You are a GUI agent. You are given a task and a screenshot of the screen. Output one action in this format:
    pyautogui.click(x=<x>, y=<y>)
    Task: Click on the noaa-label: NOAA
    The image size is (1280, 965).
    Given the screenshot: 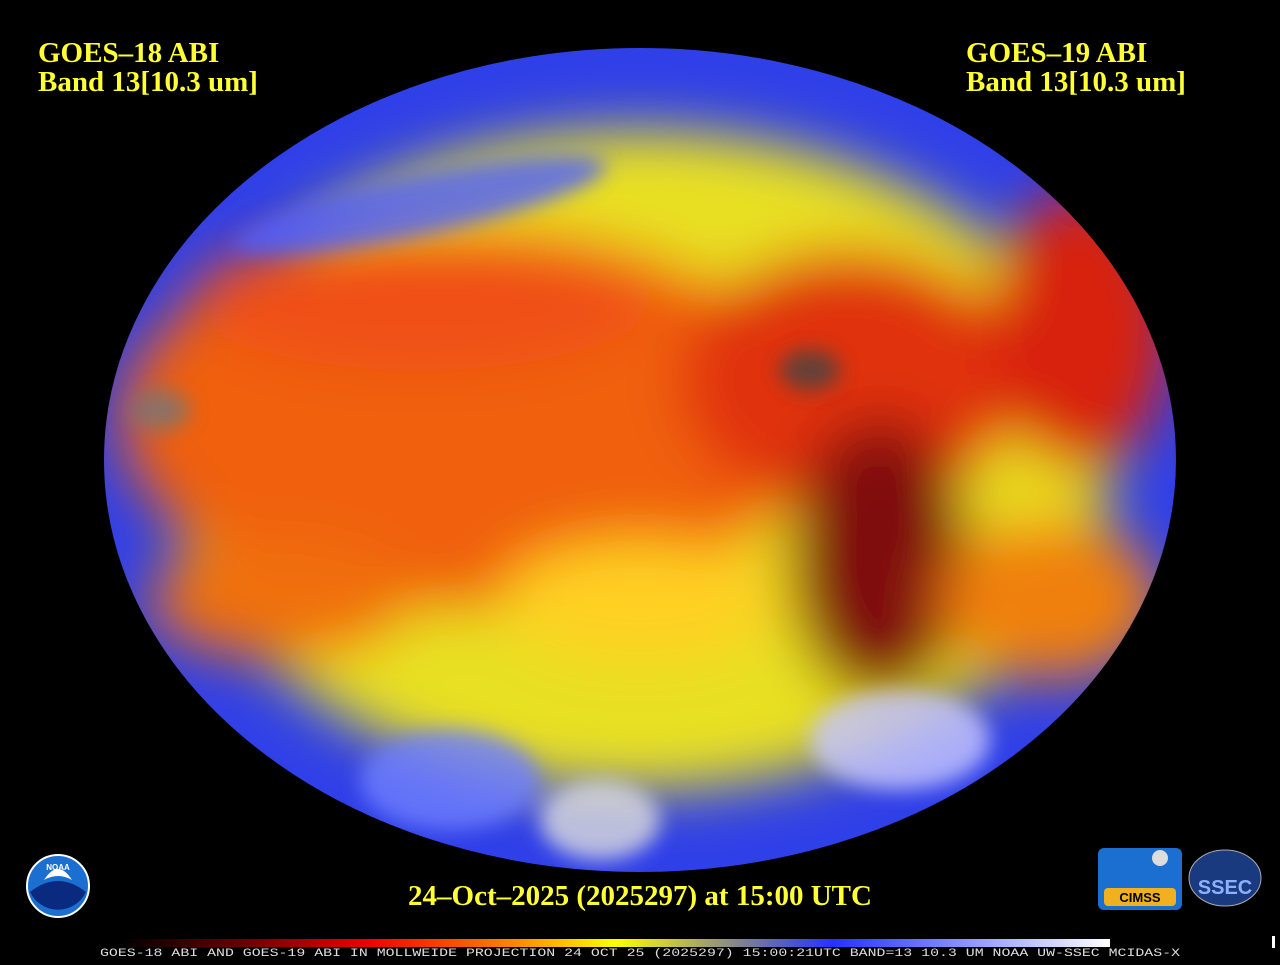 What is the action you would take?
    pyautogui.click(x=58, y=867)
    